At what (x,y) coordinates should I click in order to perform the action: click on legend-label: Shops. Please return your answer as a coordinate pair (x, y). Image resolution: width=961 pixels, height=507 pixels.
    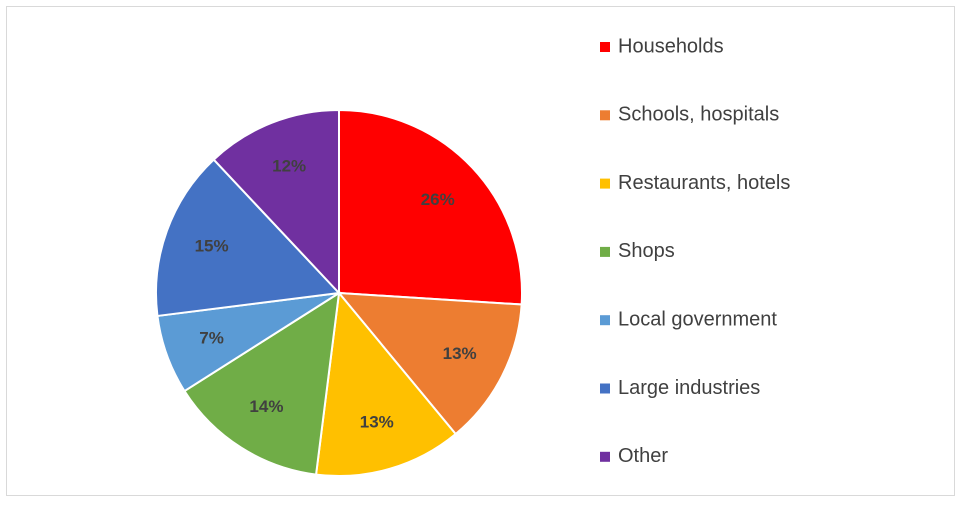
    Looking at the image, I should click on (646, 251).